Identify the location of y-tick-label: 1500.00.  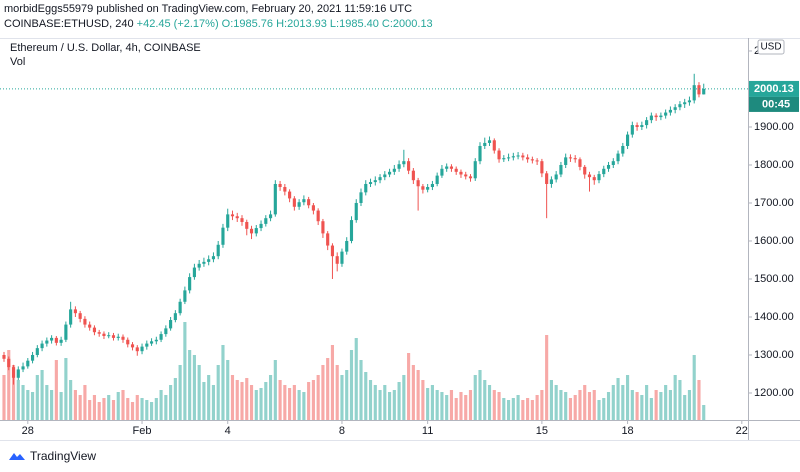
(774, 279).